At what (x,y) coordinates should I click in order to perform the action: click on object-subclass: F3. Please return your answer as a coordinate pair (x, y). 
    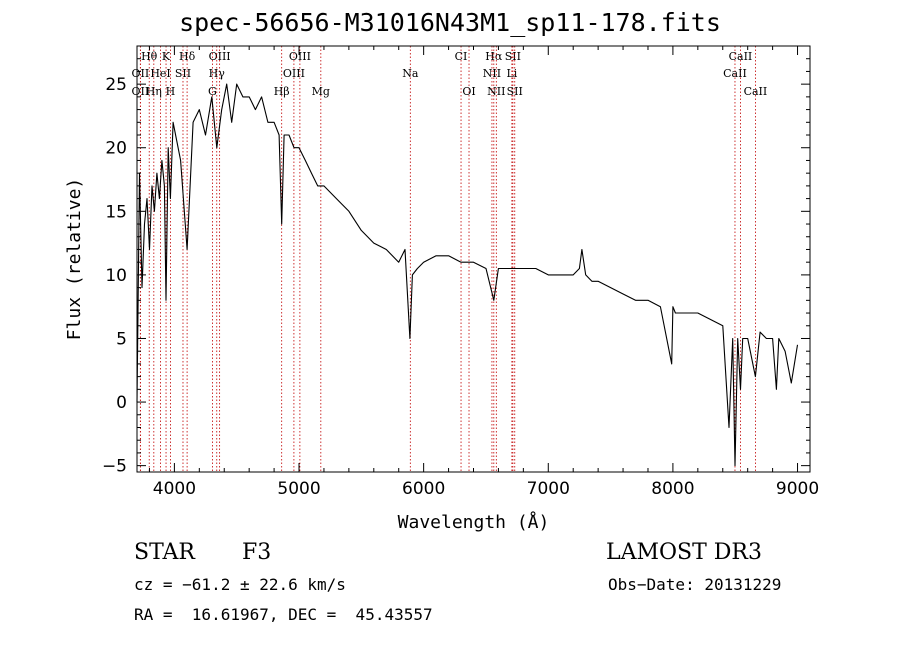
    Looking at the image, I should click on (257, 552).